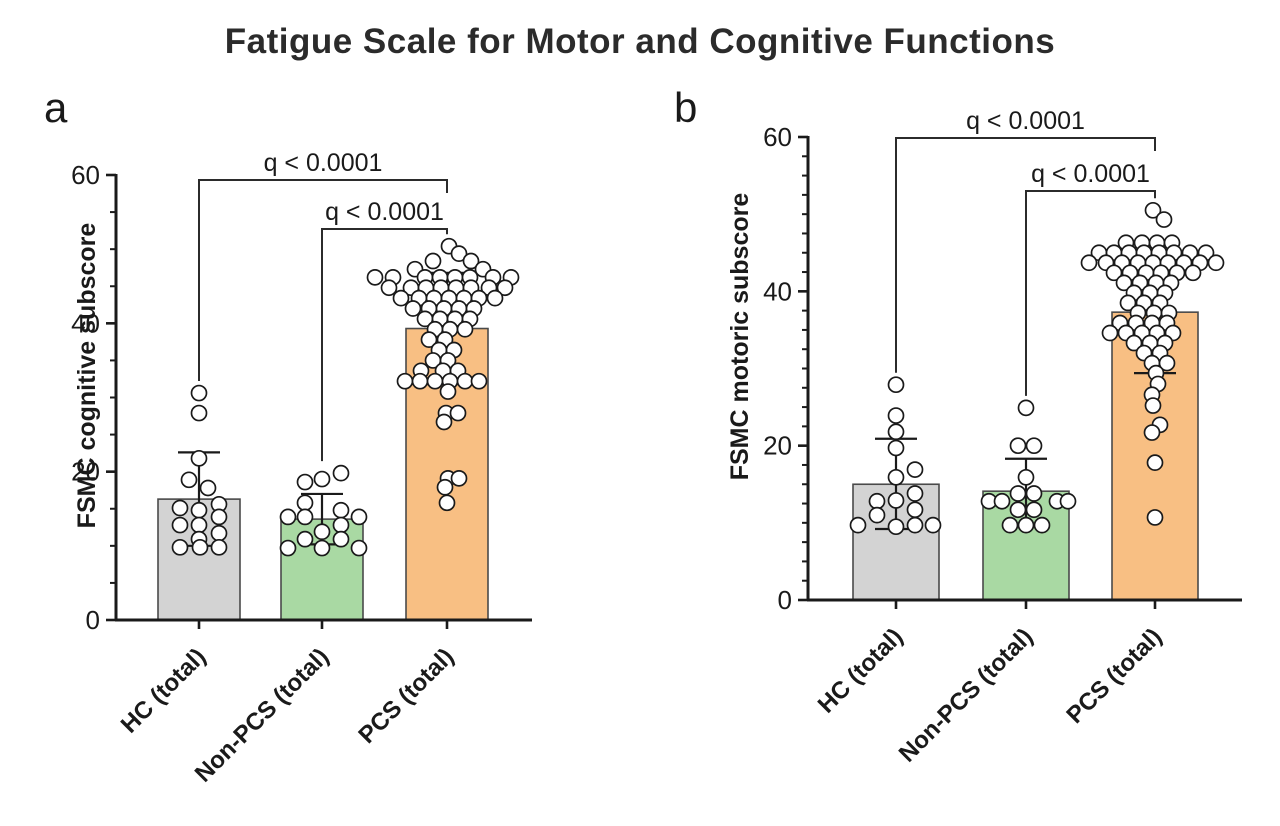 This screenshot has width=1280, height=826. Describe the element at coordinates (1025, 121) in the screenshot. I see `sig-label-b-0: q < 0.0001` at that location.